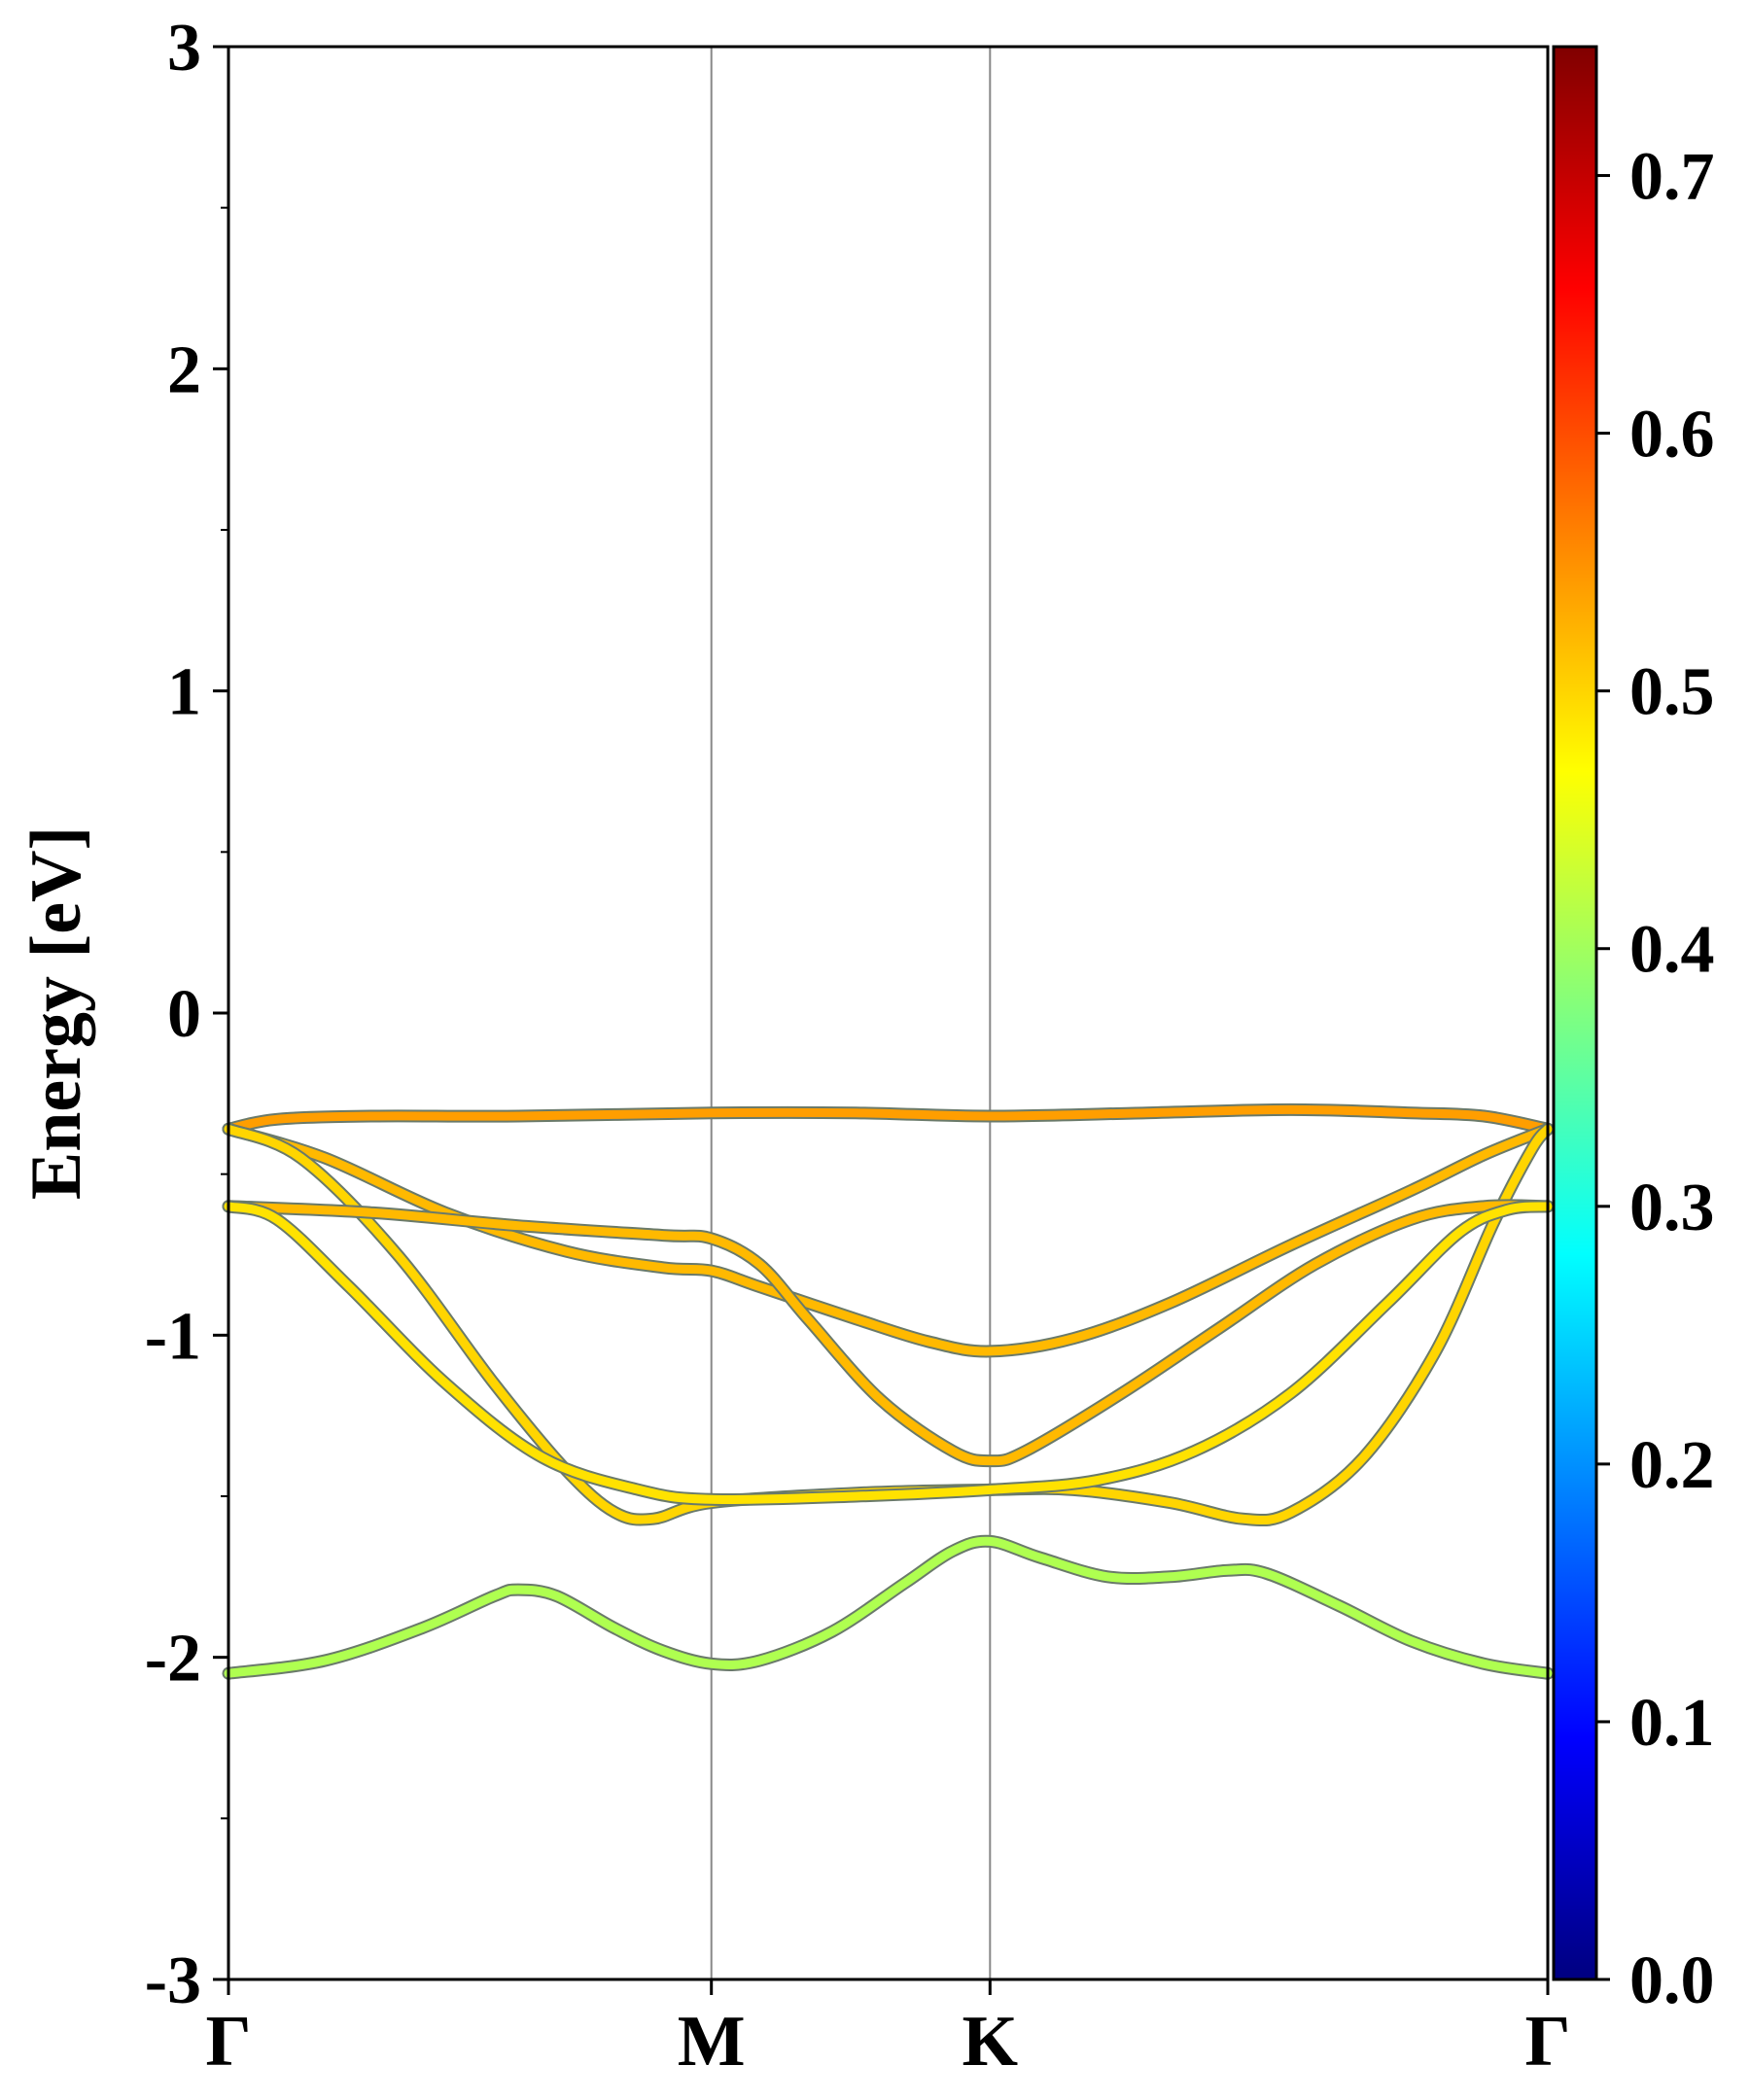  What do you see at coordinates (184, 692) in the screenshot?
I see `y-tick-label: 1` at bounding box center [184, 692].